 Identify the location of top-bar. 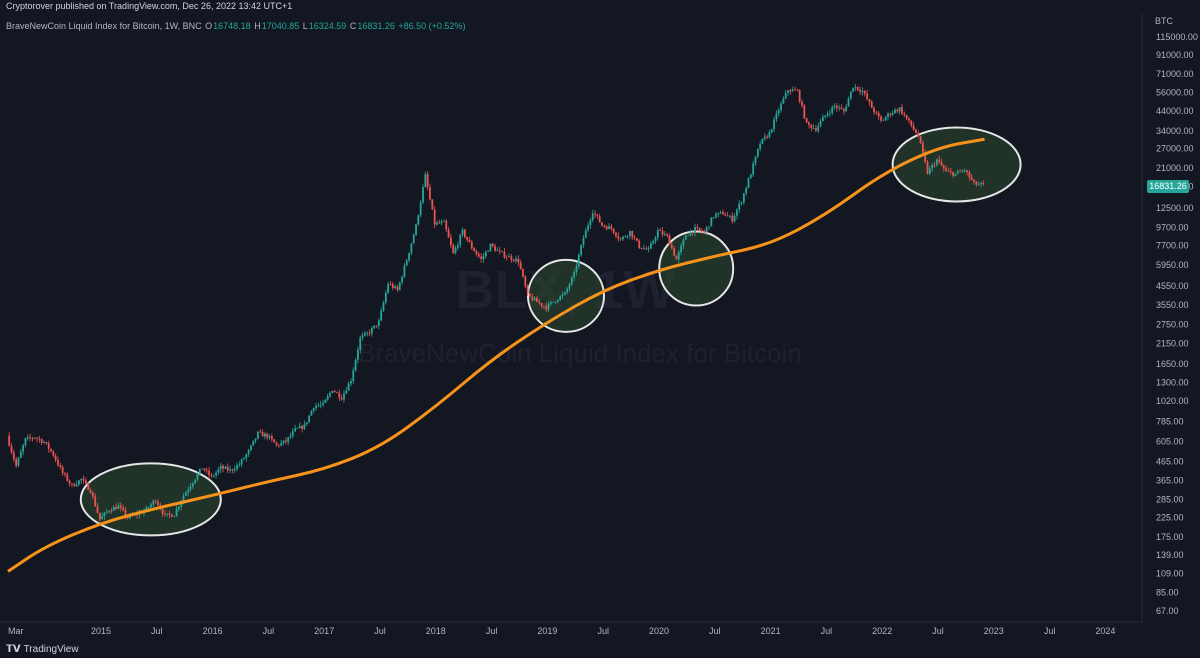
(600, 6).